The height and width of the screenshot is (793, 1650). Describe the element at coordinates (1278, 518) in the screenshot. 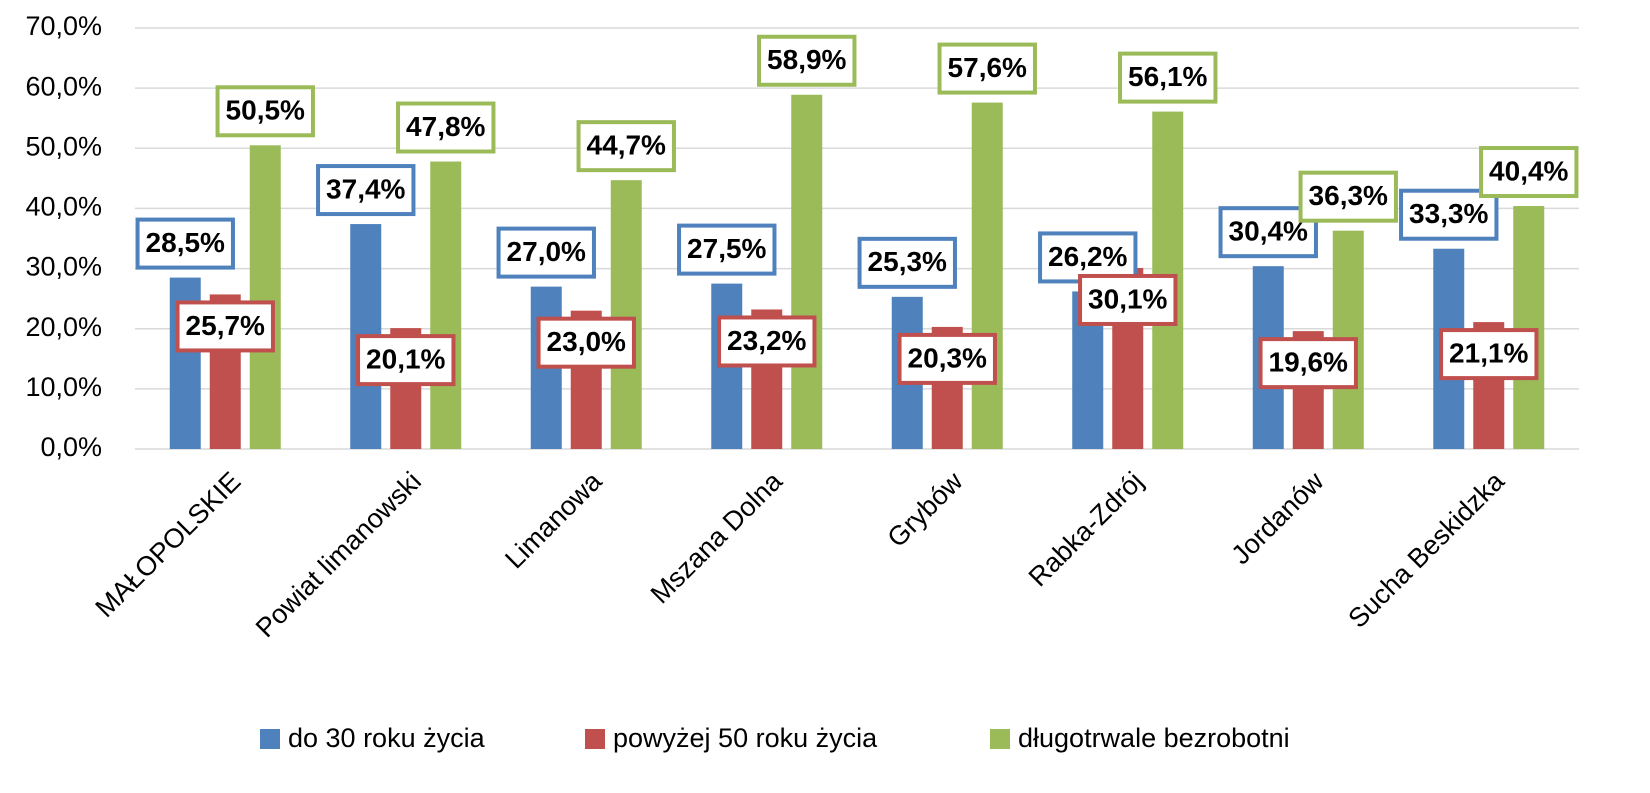

I see `x-tick-label: Jordanów` at that location.